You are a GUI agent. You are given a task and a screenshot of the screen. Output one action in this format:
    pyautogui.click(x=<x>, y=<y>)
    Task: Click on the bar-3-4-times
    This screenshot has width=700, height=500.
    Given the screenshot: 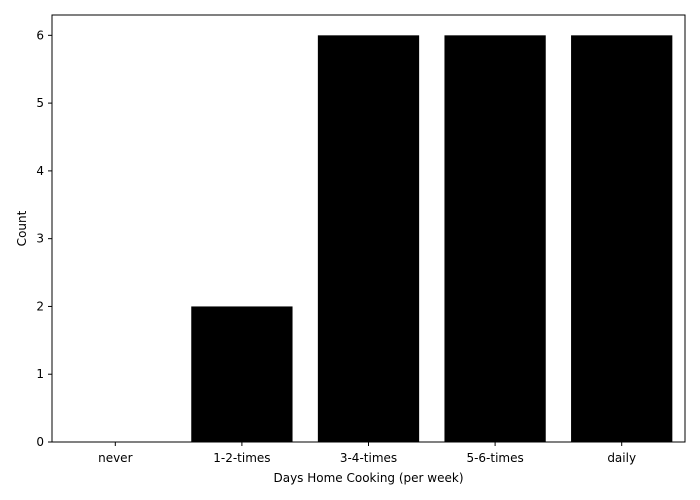 What is the action you would take?
    pyautogui.click(x=368, y=238)
    